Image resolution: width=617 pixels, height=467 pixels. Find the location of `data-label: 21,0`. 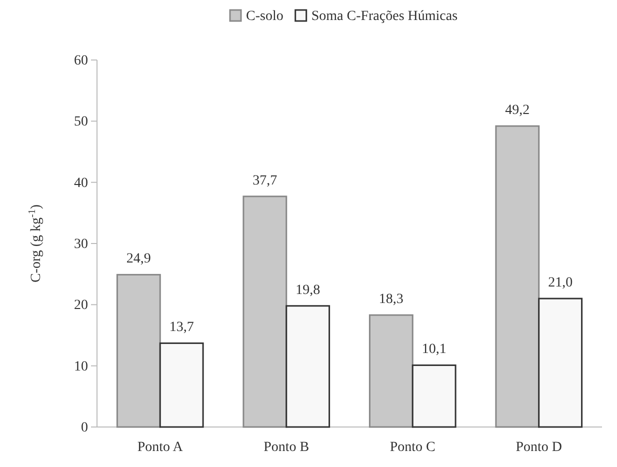

data-label: 21,0 is located at coordinates (560, 283).